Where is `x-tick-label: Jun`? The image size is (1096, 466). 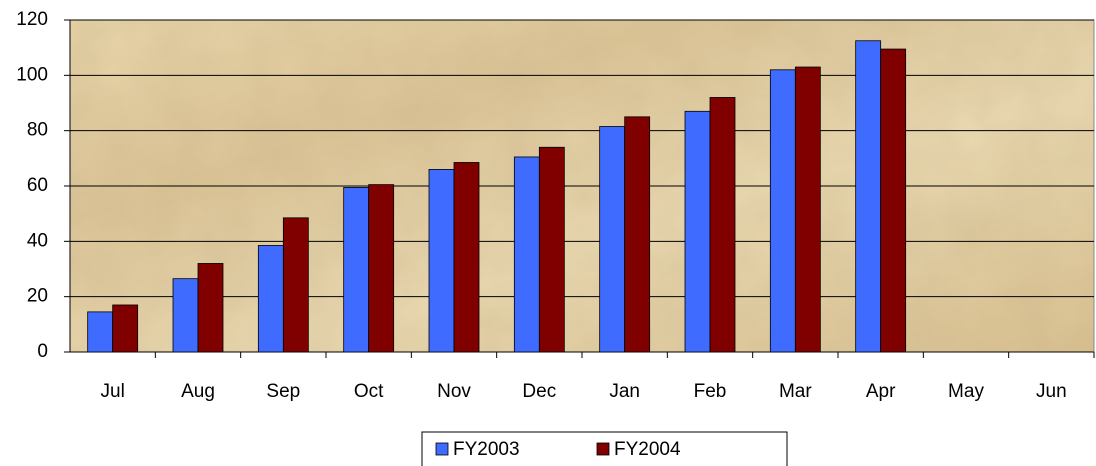
x-tick-label: Jun is located at coordinates (1051, 391).